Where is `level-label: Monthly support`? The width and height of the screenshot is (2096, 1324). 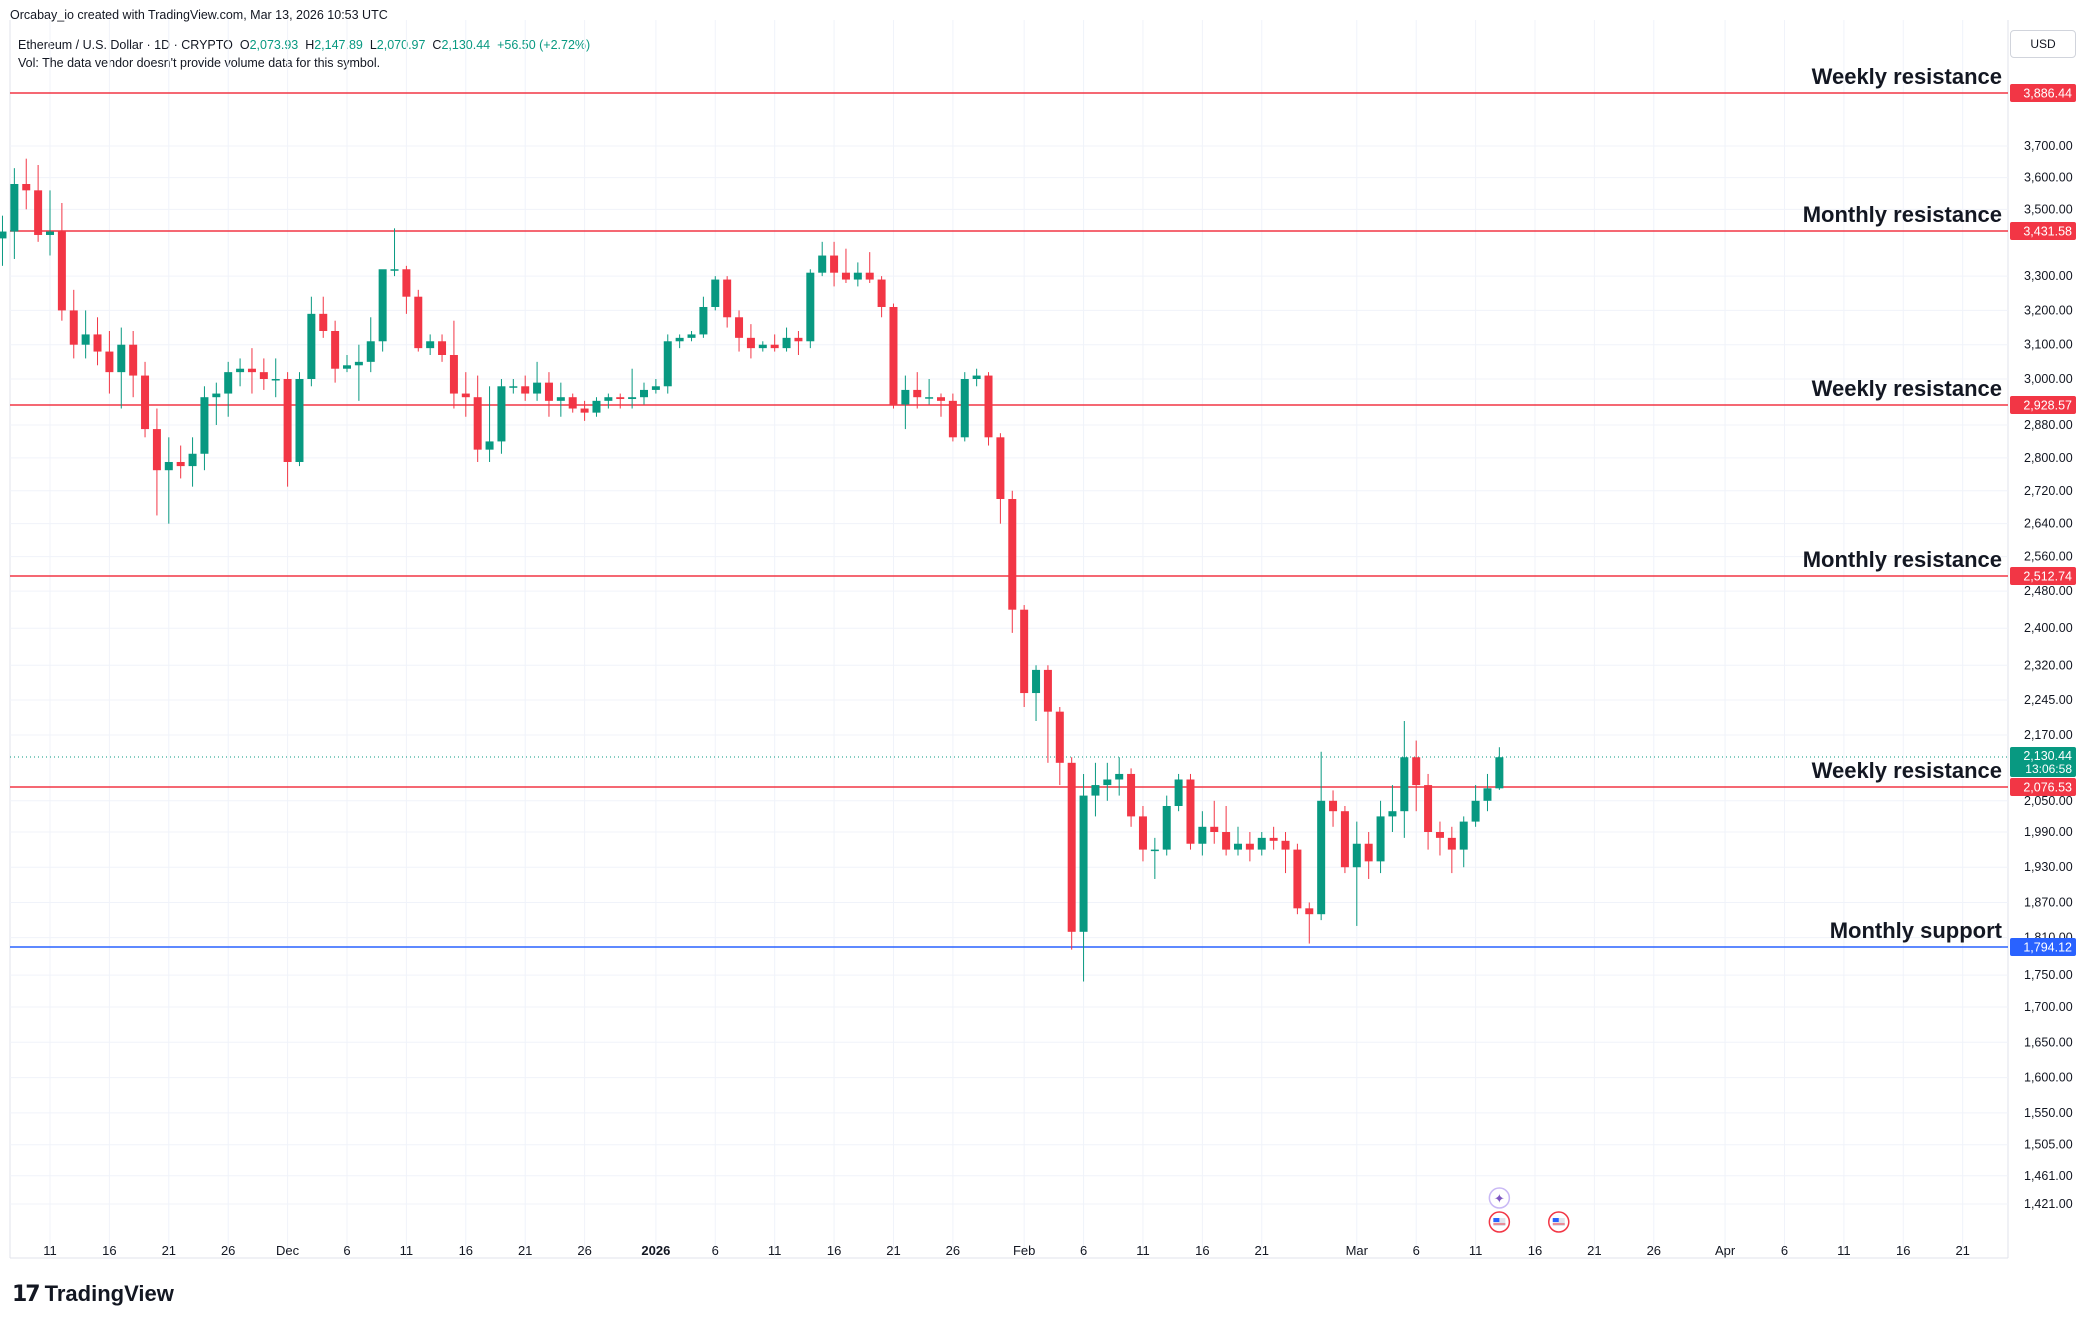 level-label: Monthly support is located at coordinates (1916, 930).